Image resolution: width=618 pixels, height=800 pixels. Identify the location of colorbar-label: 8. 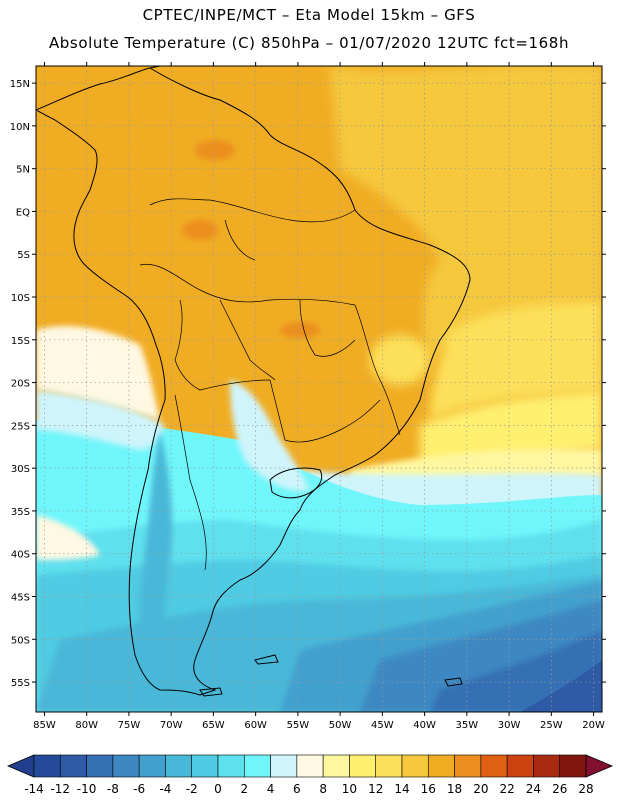
(323, 789).